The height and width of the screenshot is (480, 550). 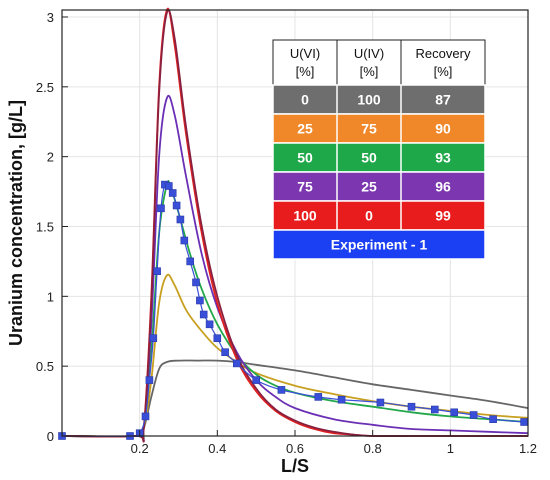 What do you see at coordinates (305, 71) in the screenshot?
I see `legend-header-0-line2: [%]` at bounding box center [305, 71].